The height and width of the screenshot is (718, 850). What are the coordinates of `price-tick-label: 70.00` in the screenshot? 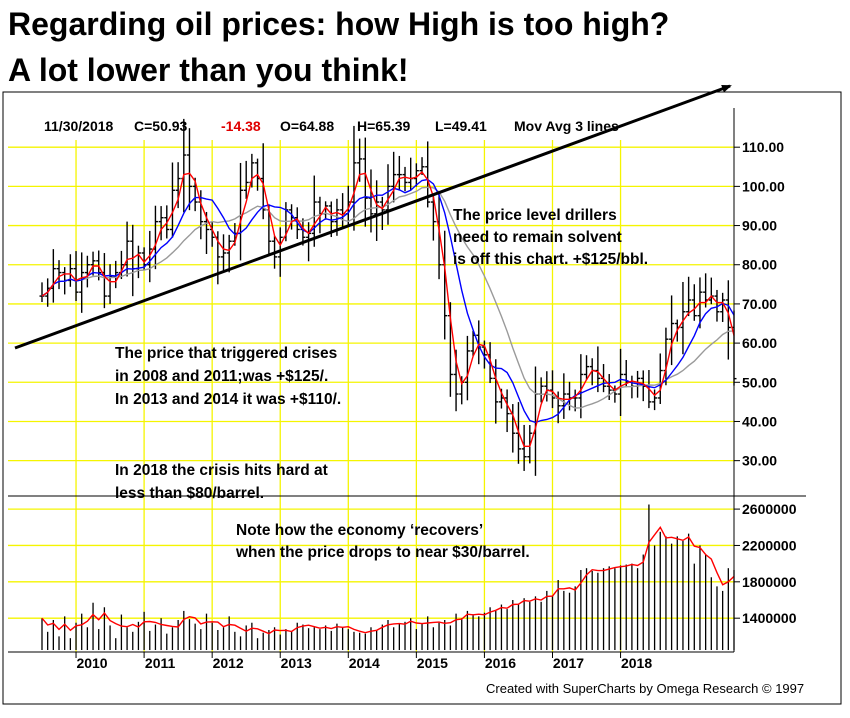 It's located at (759, 304).